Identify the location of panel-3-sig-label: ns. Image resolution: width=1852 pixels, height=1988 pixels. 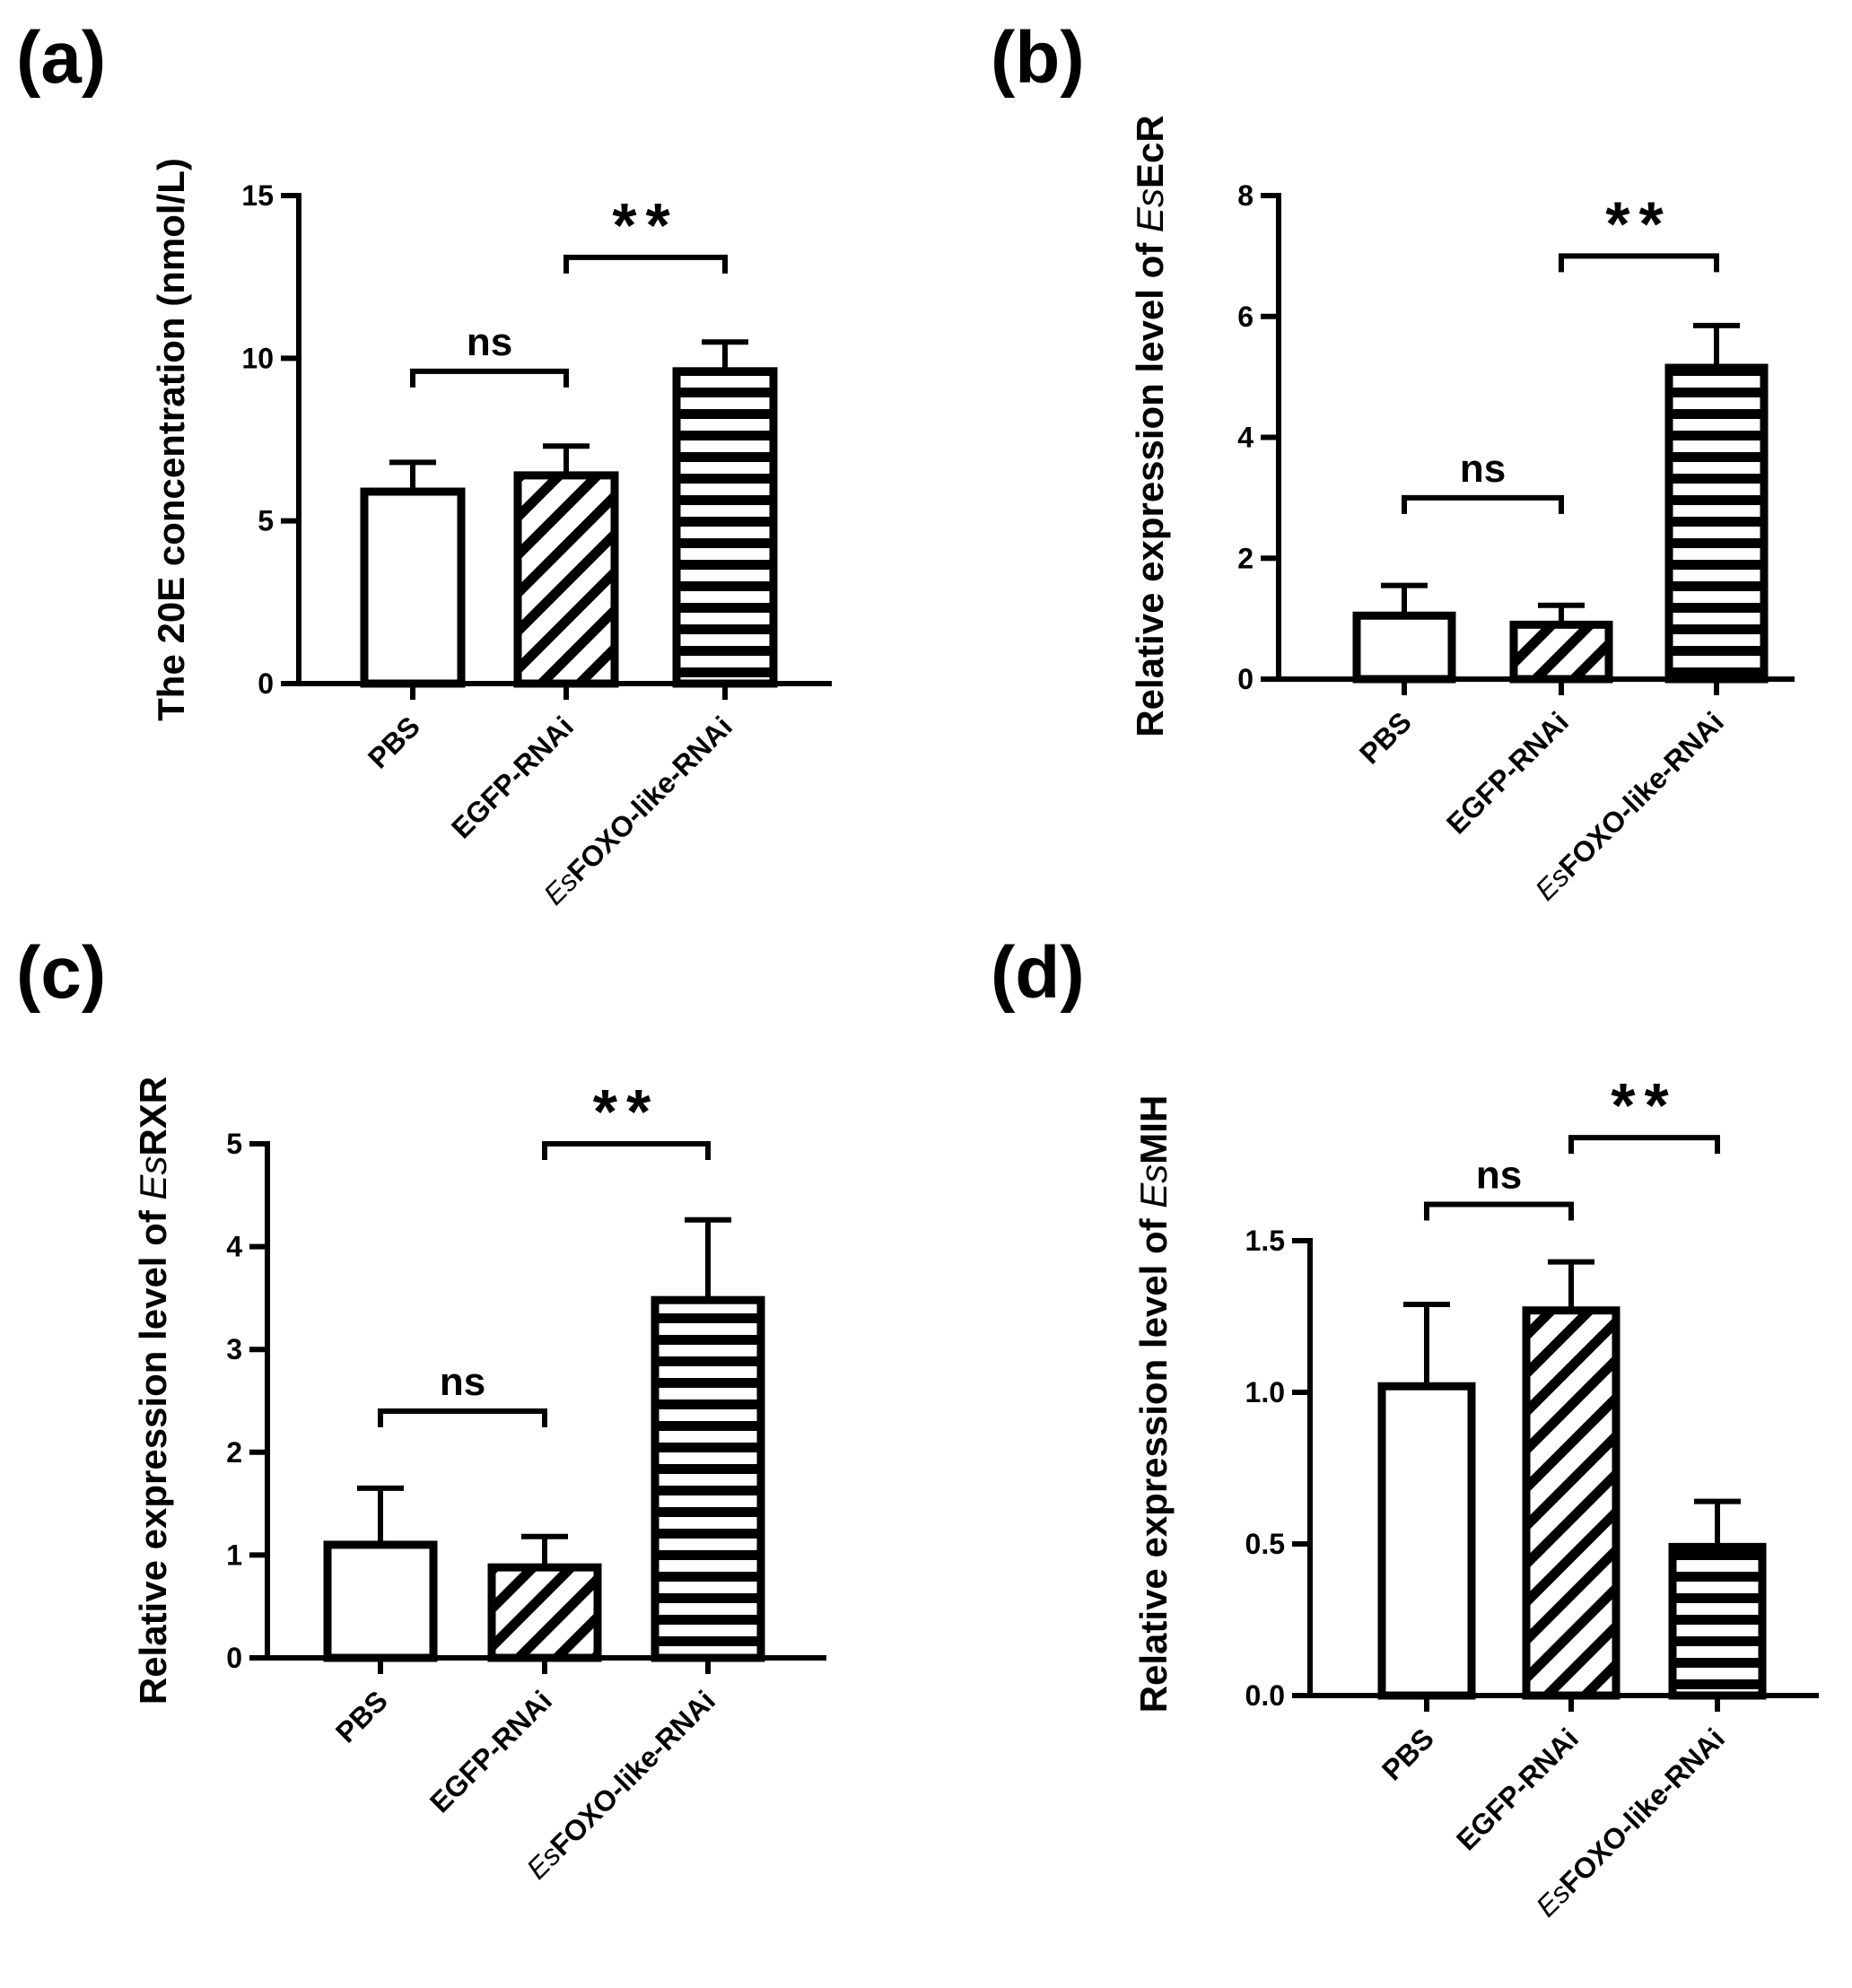
(462, 1382).